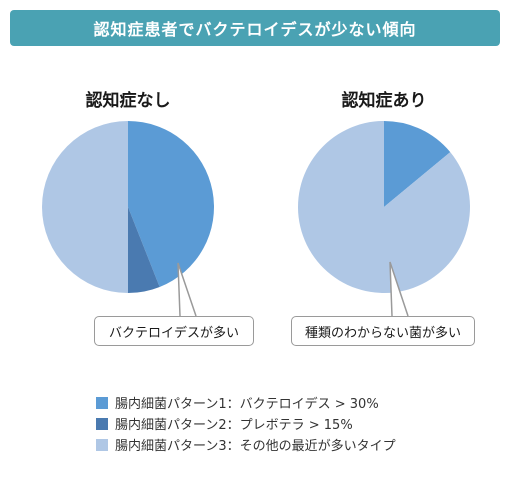  Describe the element at coordinates (102, 402) in the screenshot. I see `legend-swatch-pattern1` at that location.